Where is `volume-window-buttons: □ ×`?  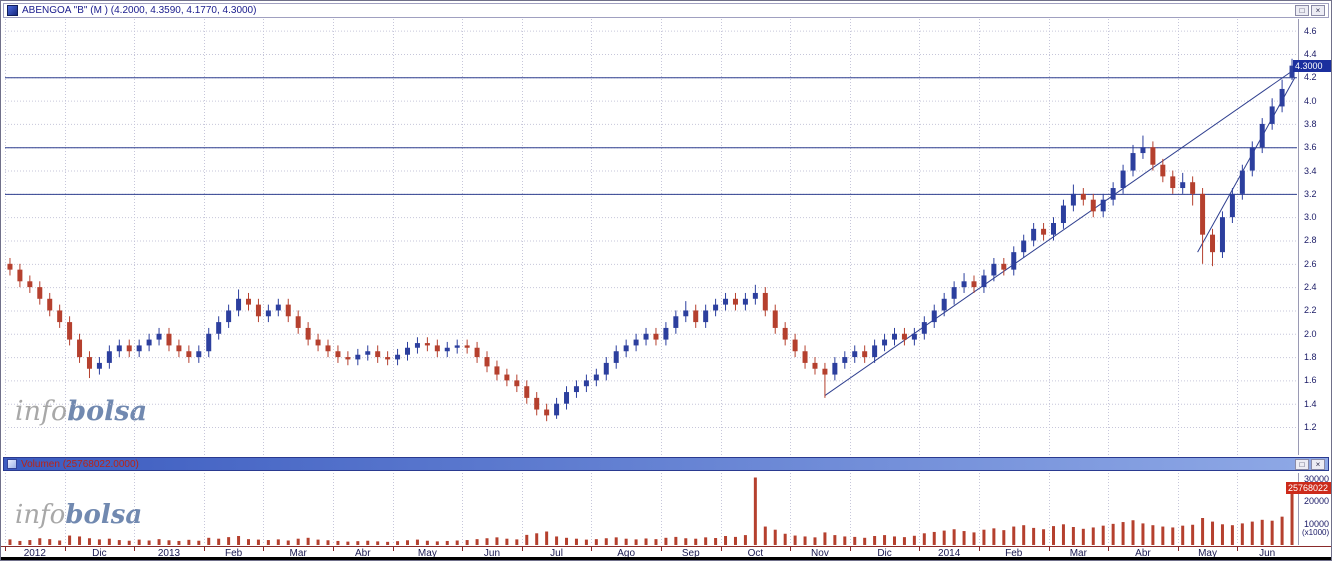
volume-window-buttons: □ × is located at coordinates (1310, 464).